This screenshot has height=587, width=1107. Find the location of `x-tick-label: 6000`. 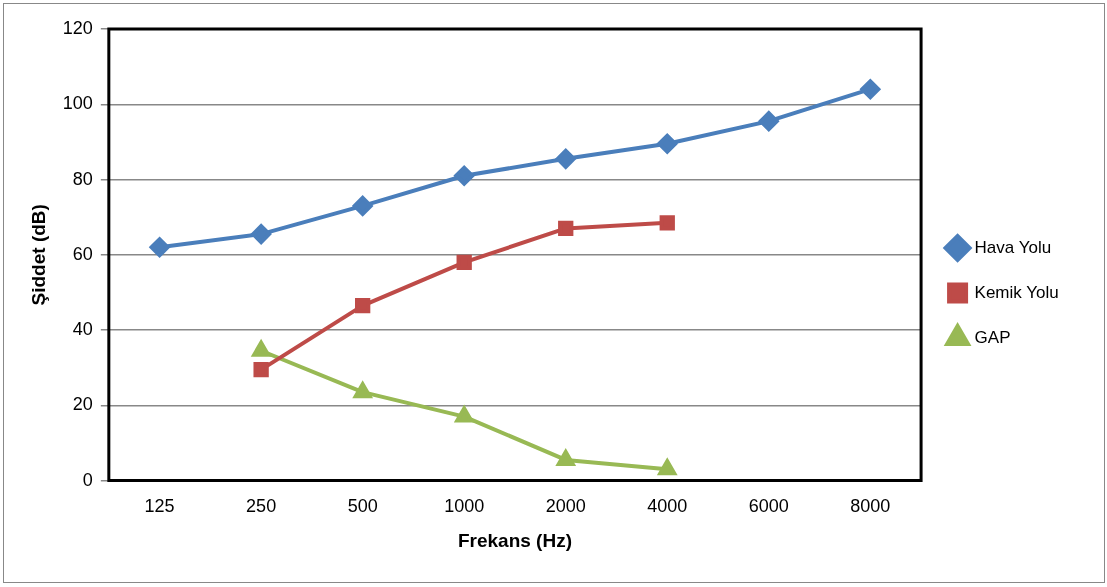

x-tick-label: 6000 is located at coordinates (768, 506).